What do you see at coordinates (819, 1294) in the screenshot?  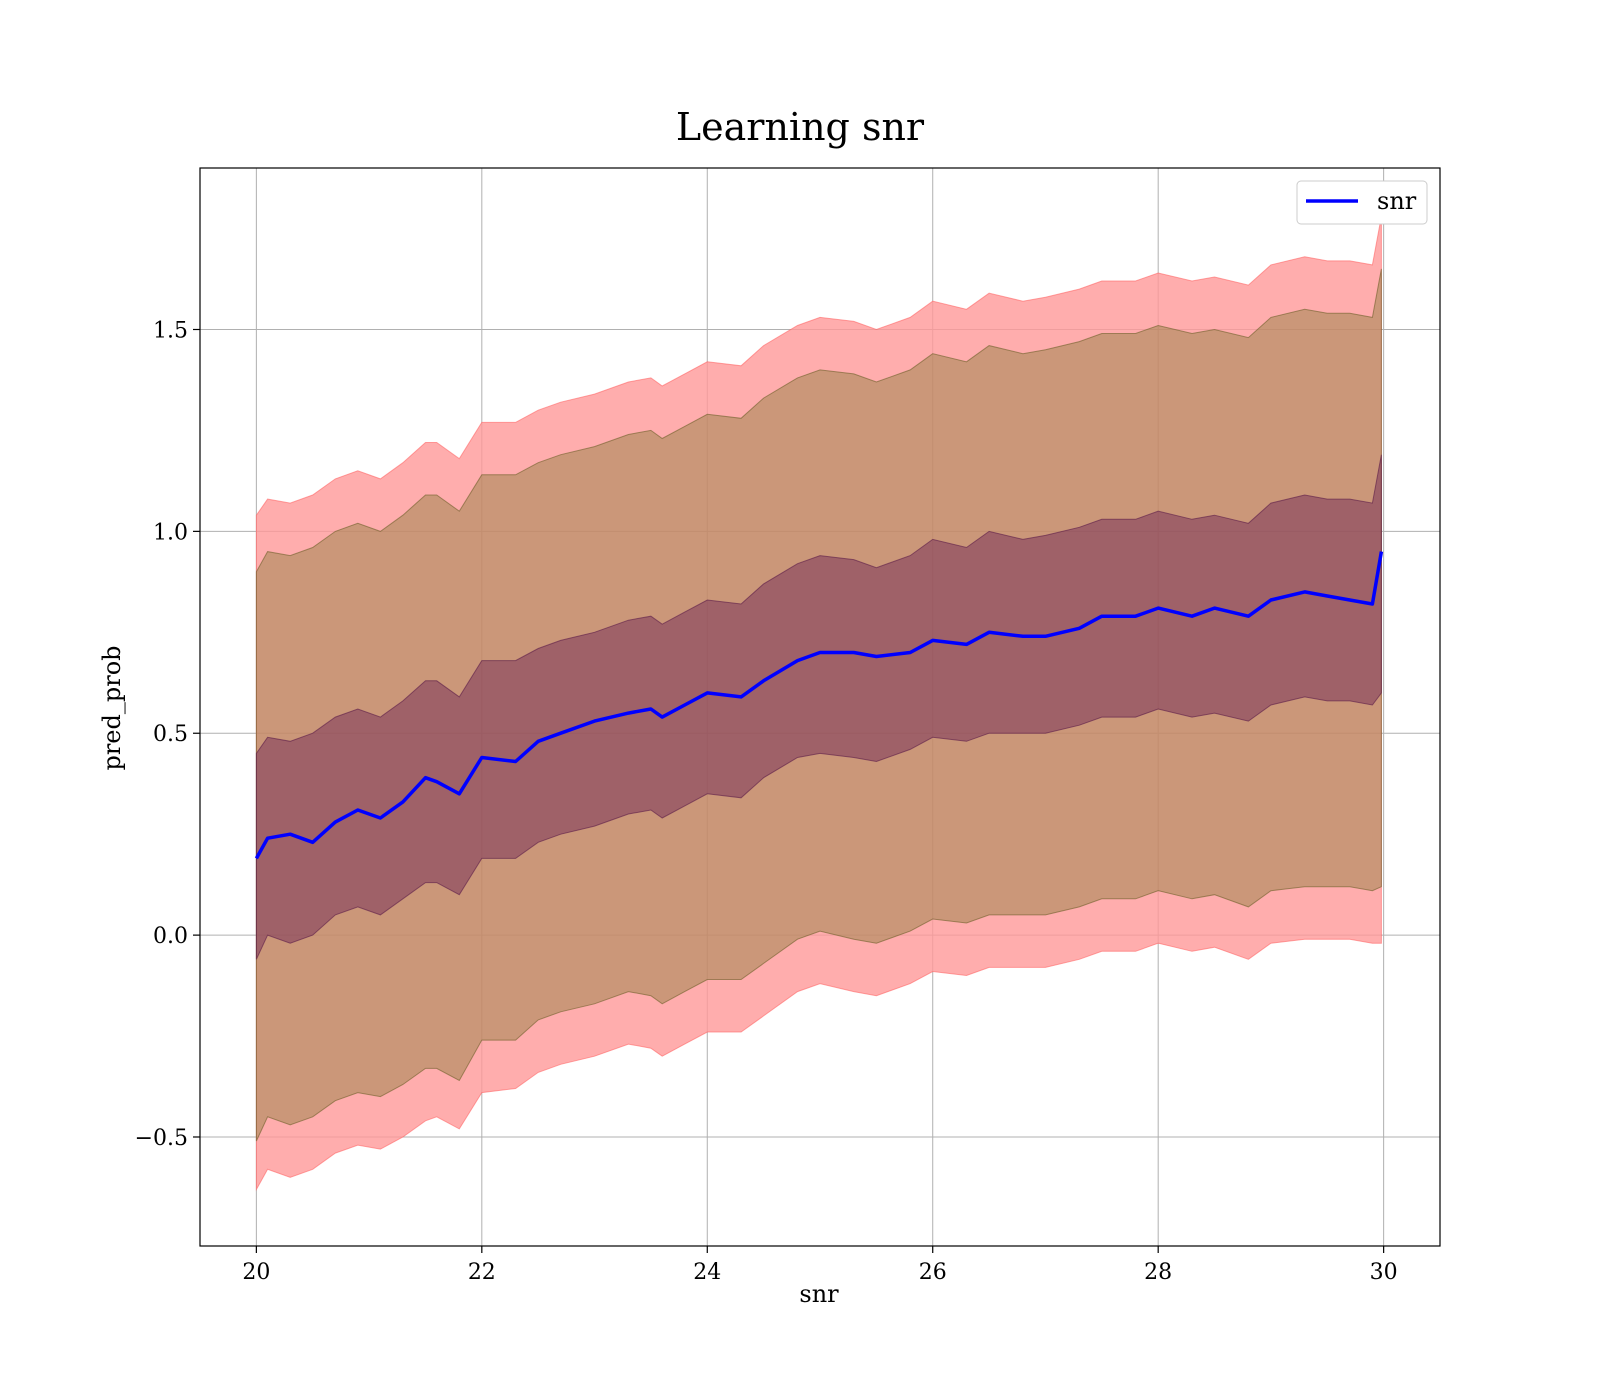 I see `x-axis-label: snr` at bounding box center [819, 1294].